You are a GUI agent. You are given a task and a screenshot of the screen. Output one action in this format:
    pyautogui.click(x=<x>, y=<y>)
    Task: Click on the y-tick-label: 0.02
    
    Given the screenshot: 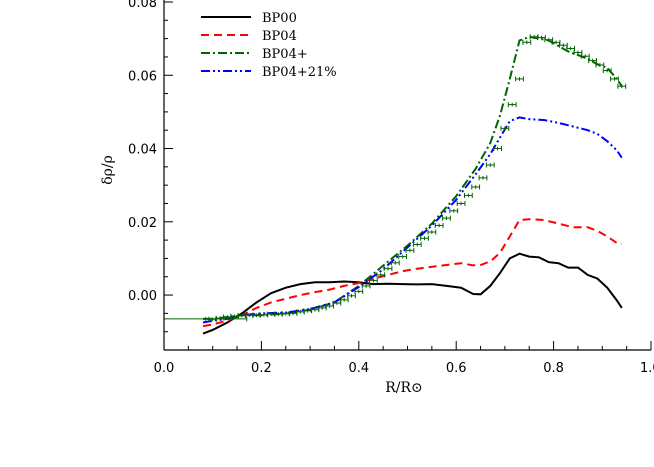 What is the action you would take?
    pyautogui.click(x=142, y=223)
    